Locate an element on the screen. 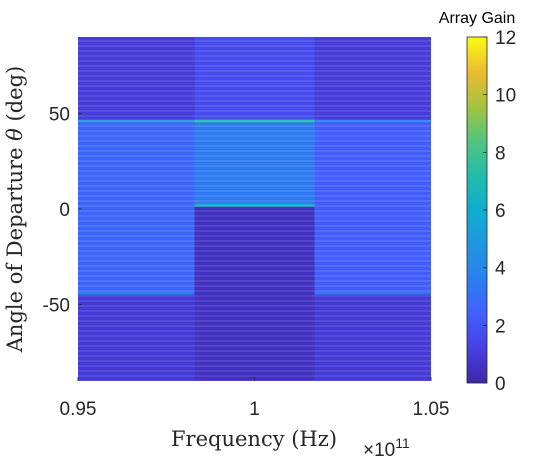 The width and height of the screenshot is (560, 462). x-tick-label: 1 is located at coordinates (254, 409).